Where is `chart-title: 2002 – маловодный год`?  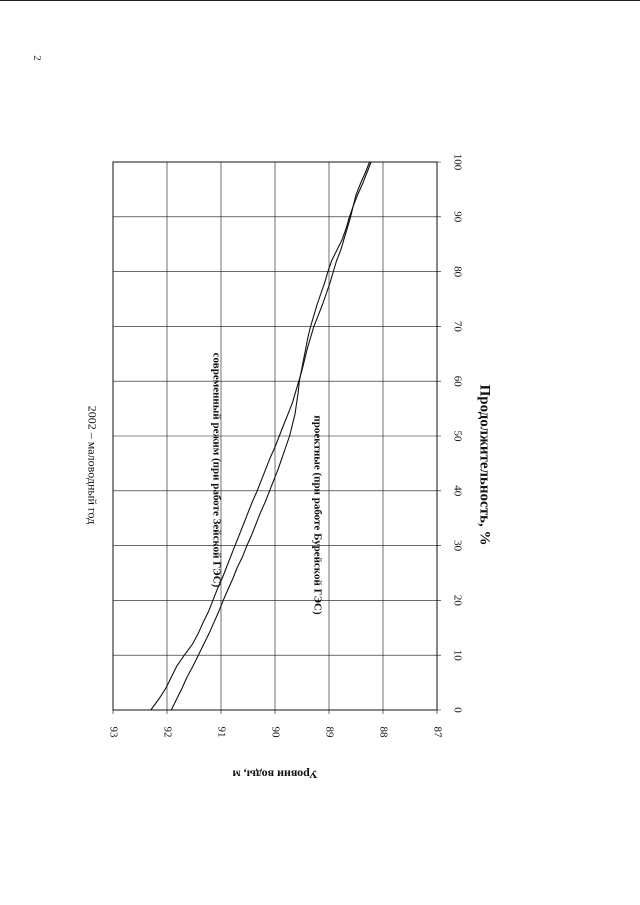
chart-title: 2002 – маловодный год is located at coordinates (92, 465).